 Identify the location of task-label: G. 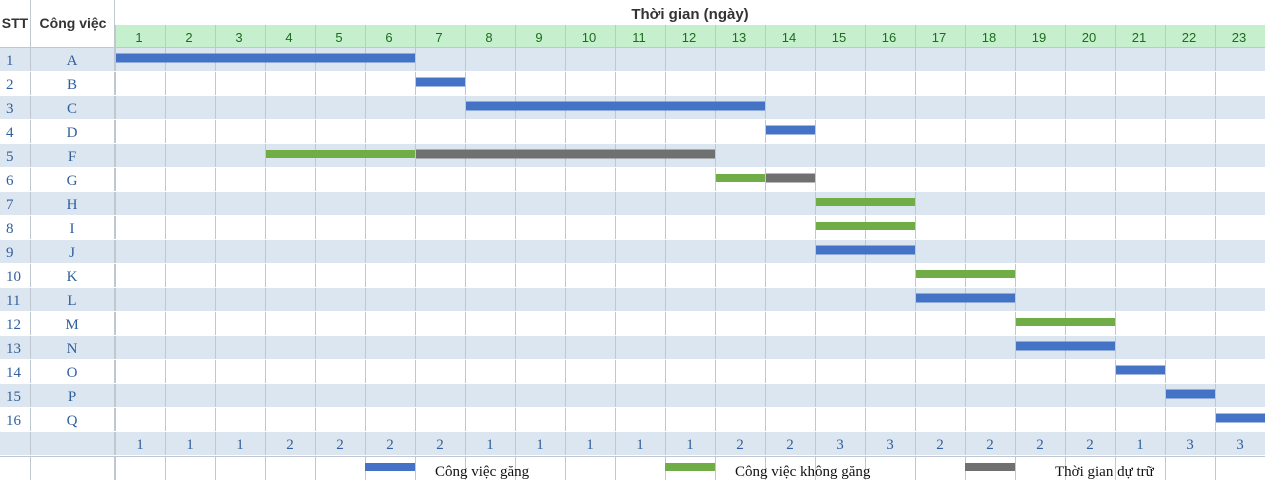
(72, 181).